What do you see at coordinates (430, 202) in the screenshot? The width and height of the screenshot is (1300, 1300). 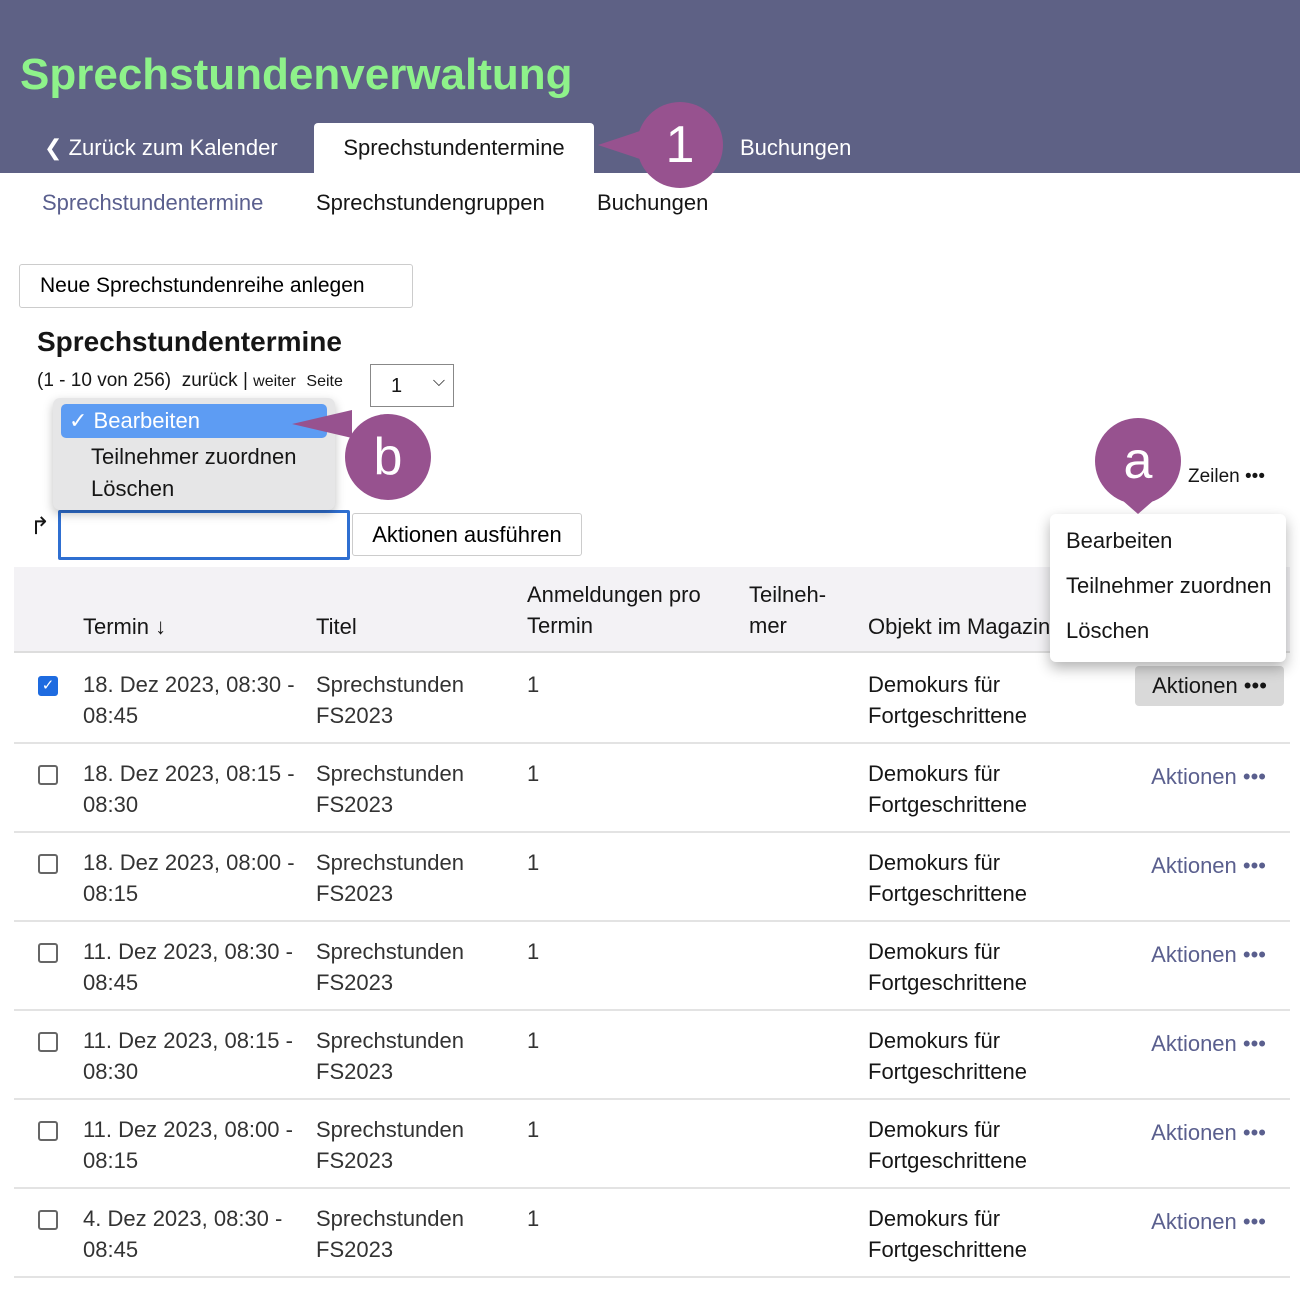 I see `subtab-gruppen: Sprechstundengruppen` at bounding box center [430, 202].